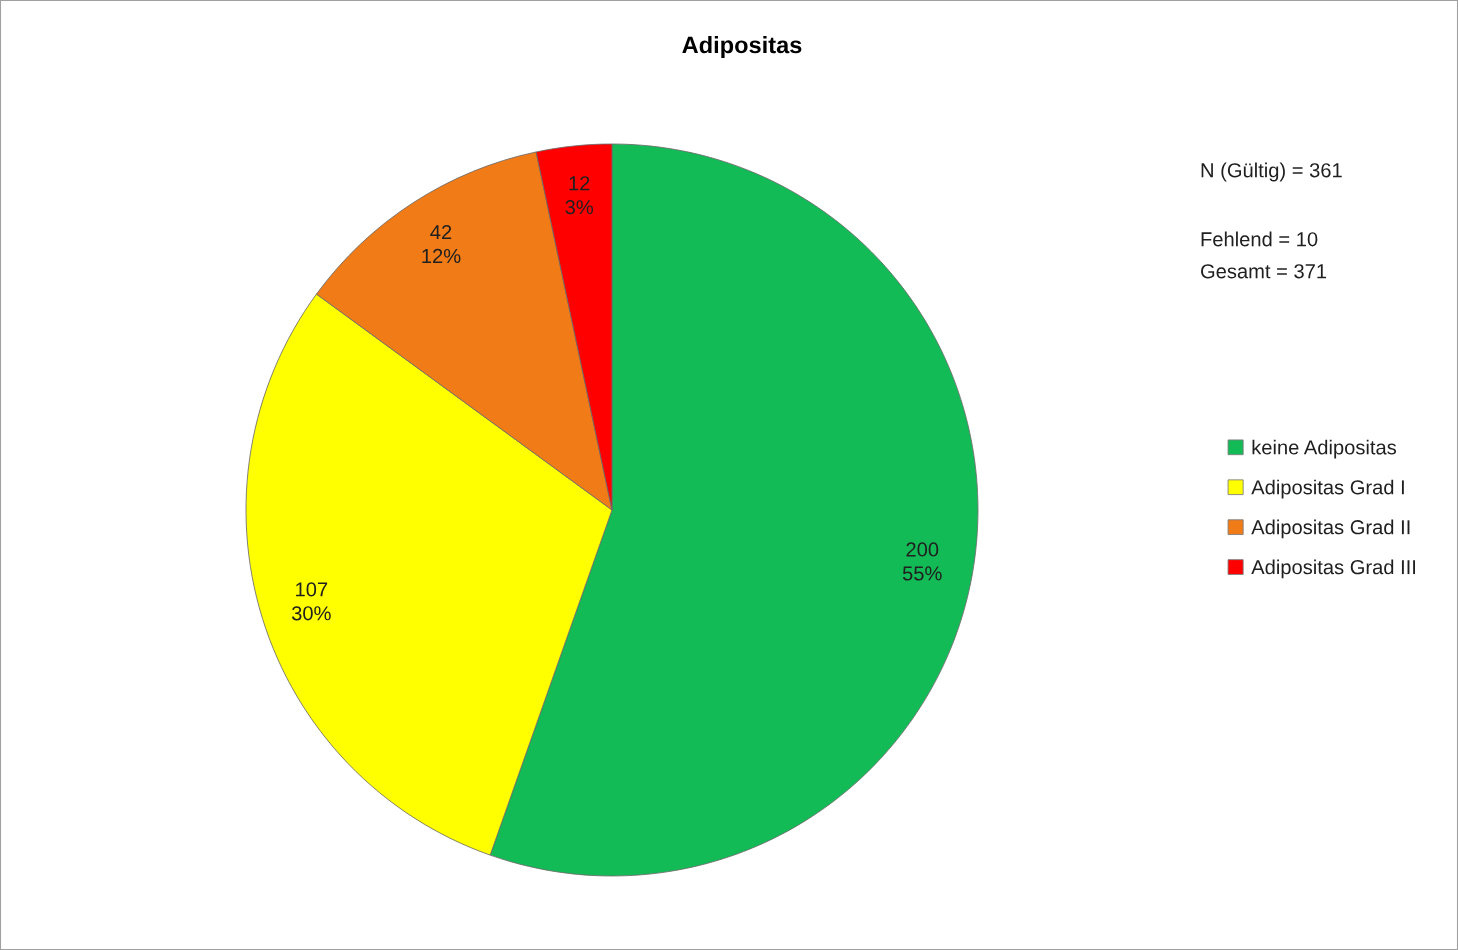 This screenshot has width=1458, height=950. I want to click on data-label: 12 3%, so click(579, 195).